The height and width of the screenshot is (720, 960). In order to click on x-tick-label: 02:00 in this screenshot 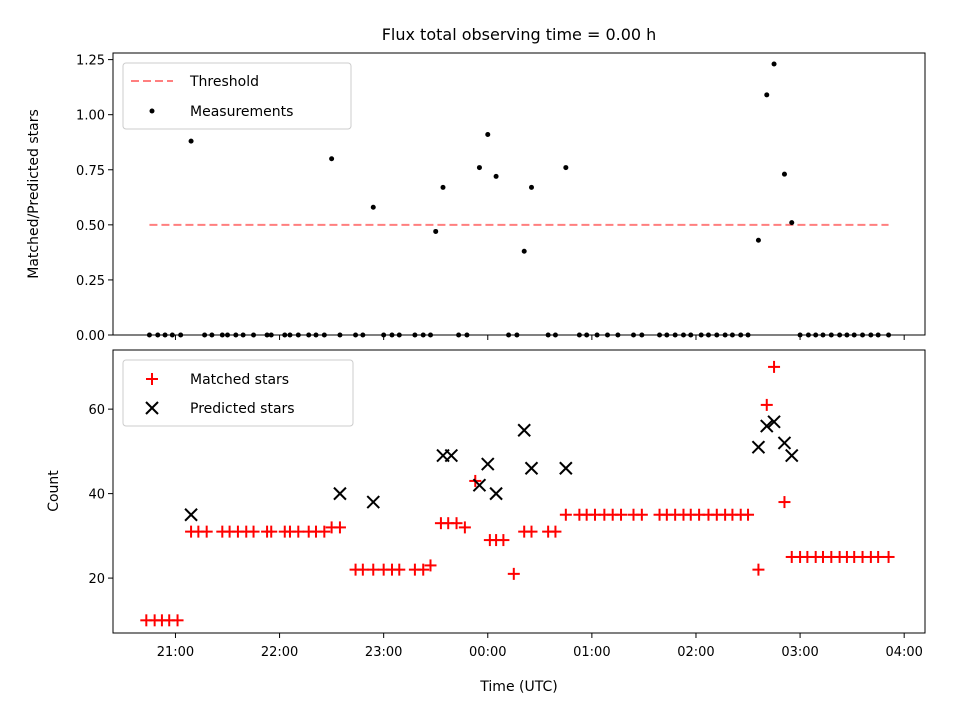, I will do `click(695, 652)`.